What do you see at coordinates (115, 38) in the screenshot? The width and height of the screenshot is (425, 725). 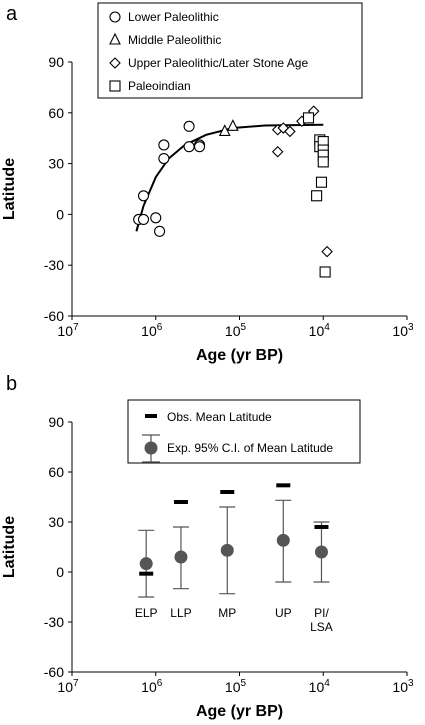 I see `legend-marker-triangle` at bounding box center [115, 38].